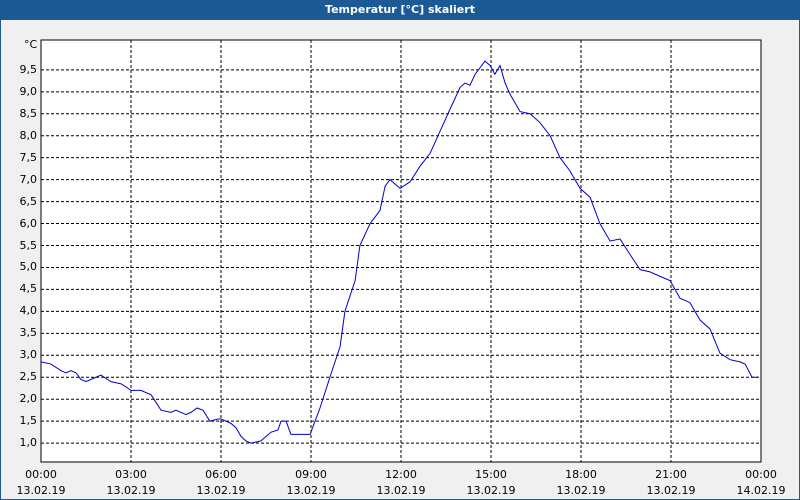 Image resolution: width=800 pixels, height=500 pixels. I want to click on y-tick-label: 1,5, so click(28, 421).